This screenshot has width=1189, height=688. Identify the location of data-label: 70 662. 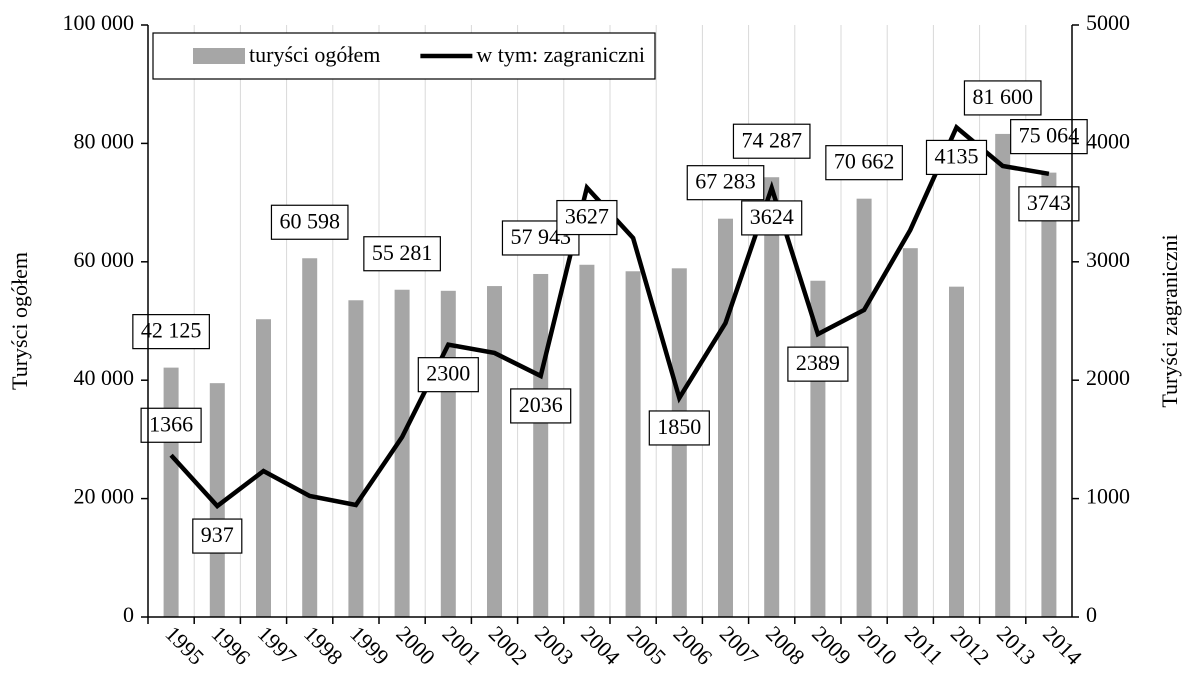
(864, 161).